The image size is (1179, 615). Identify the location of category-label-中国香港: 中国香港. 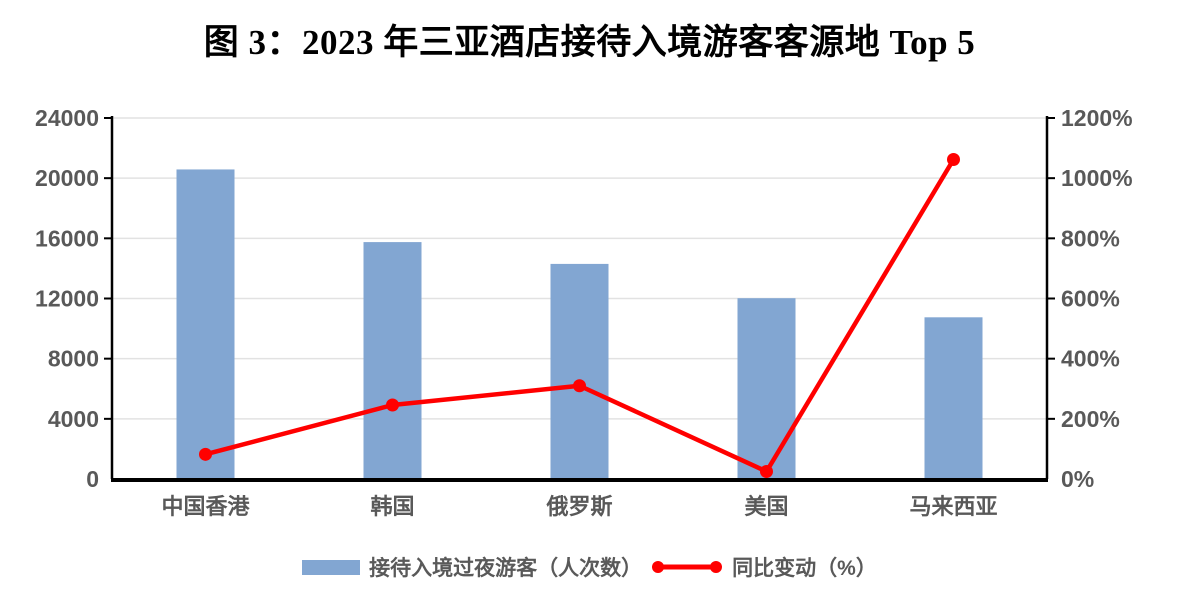
(205, 506).